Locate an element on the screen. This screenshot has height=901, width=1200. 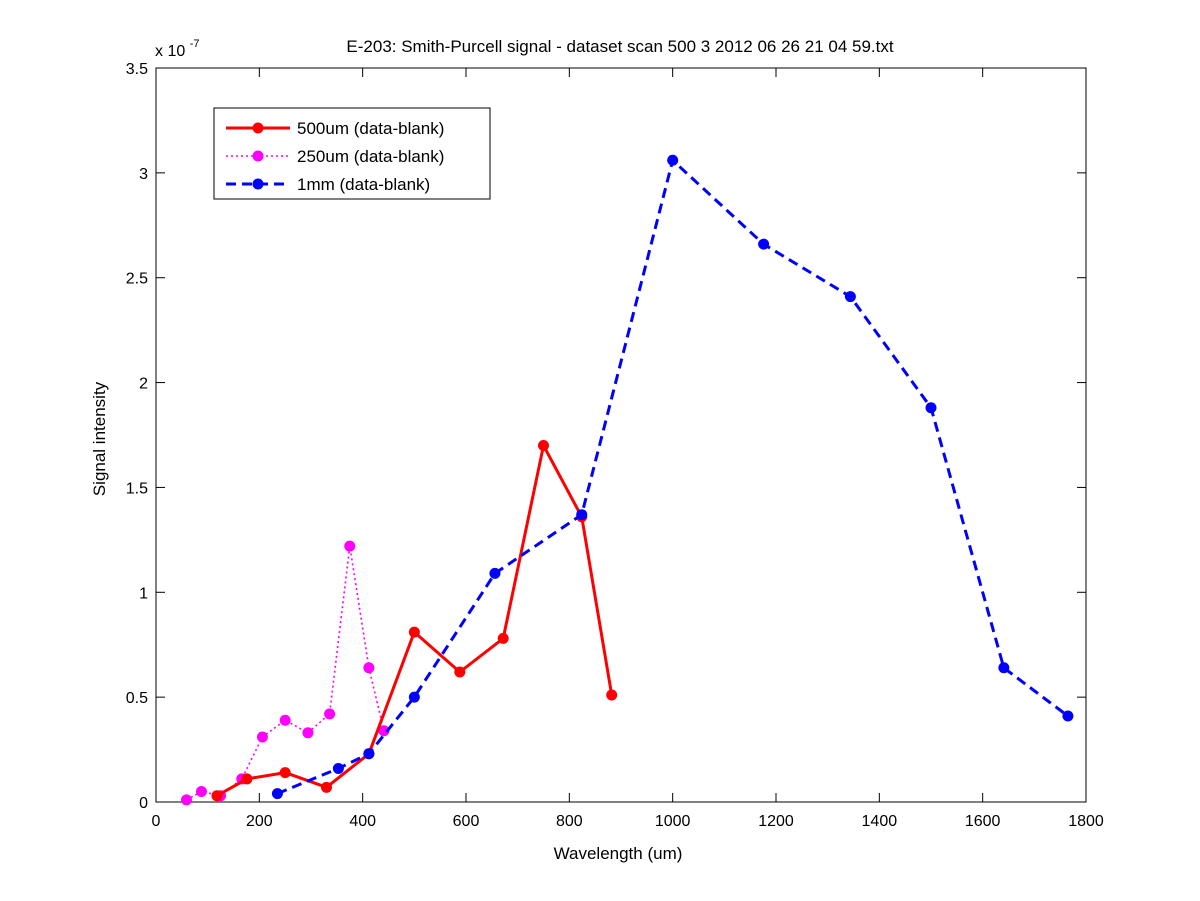
x-tick-label: 0 is located at coordinates (156, 821).